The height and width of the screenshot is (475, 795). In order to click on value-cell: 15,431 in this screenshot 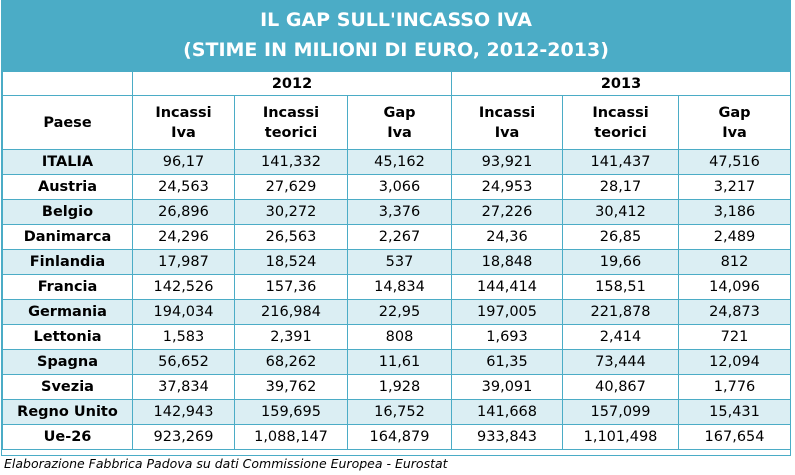, I will do `click(735, 412)`.